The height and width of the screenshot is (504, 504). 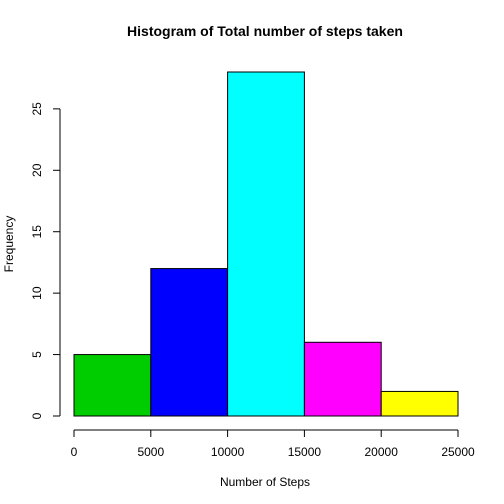 I want to click on x-tick-label: 15000, so click(x=305, y=452).